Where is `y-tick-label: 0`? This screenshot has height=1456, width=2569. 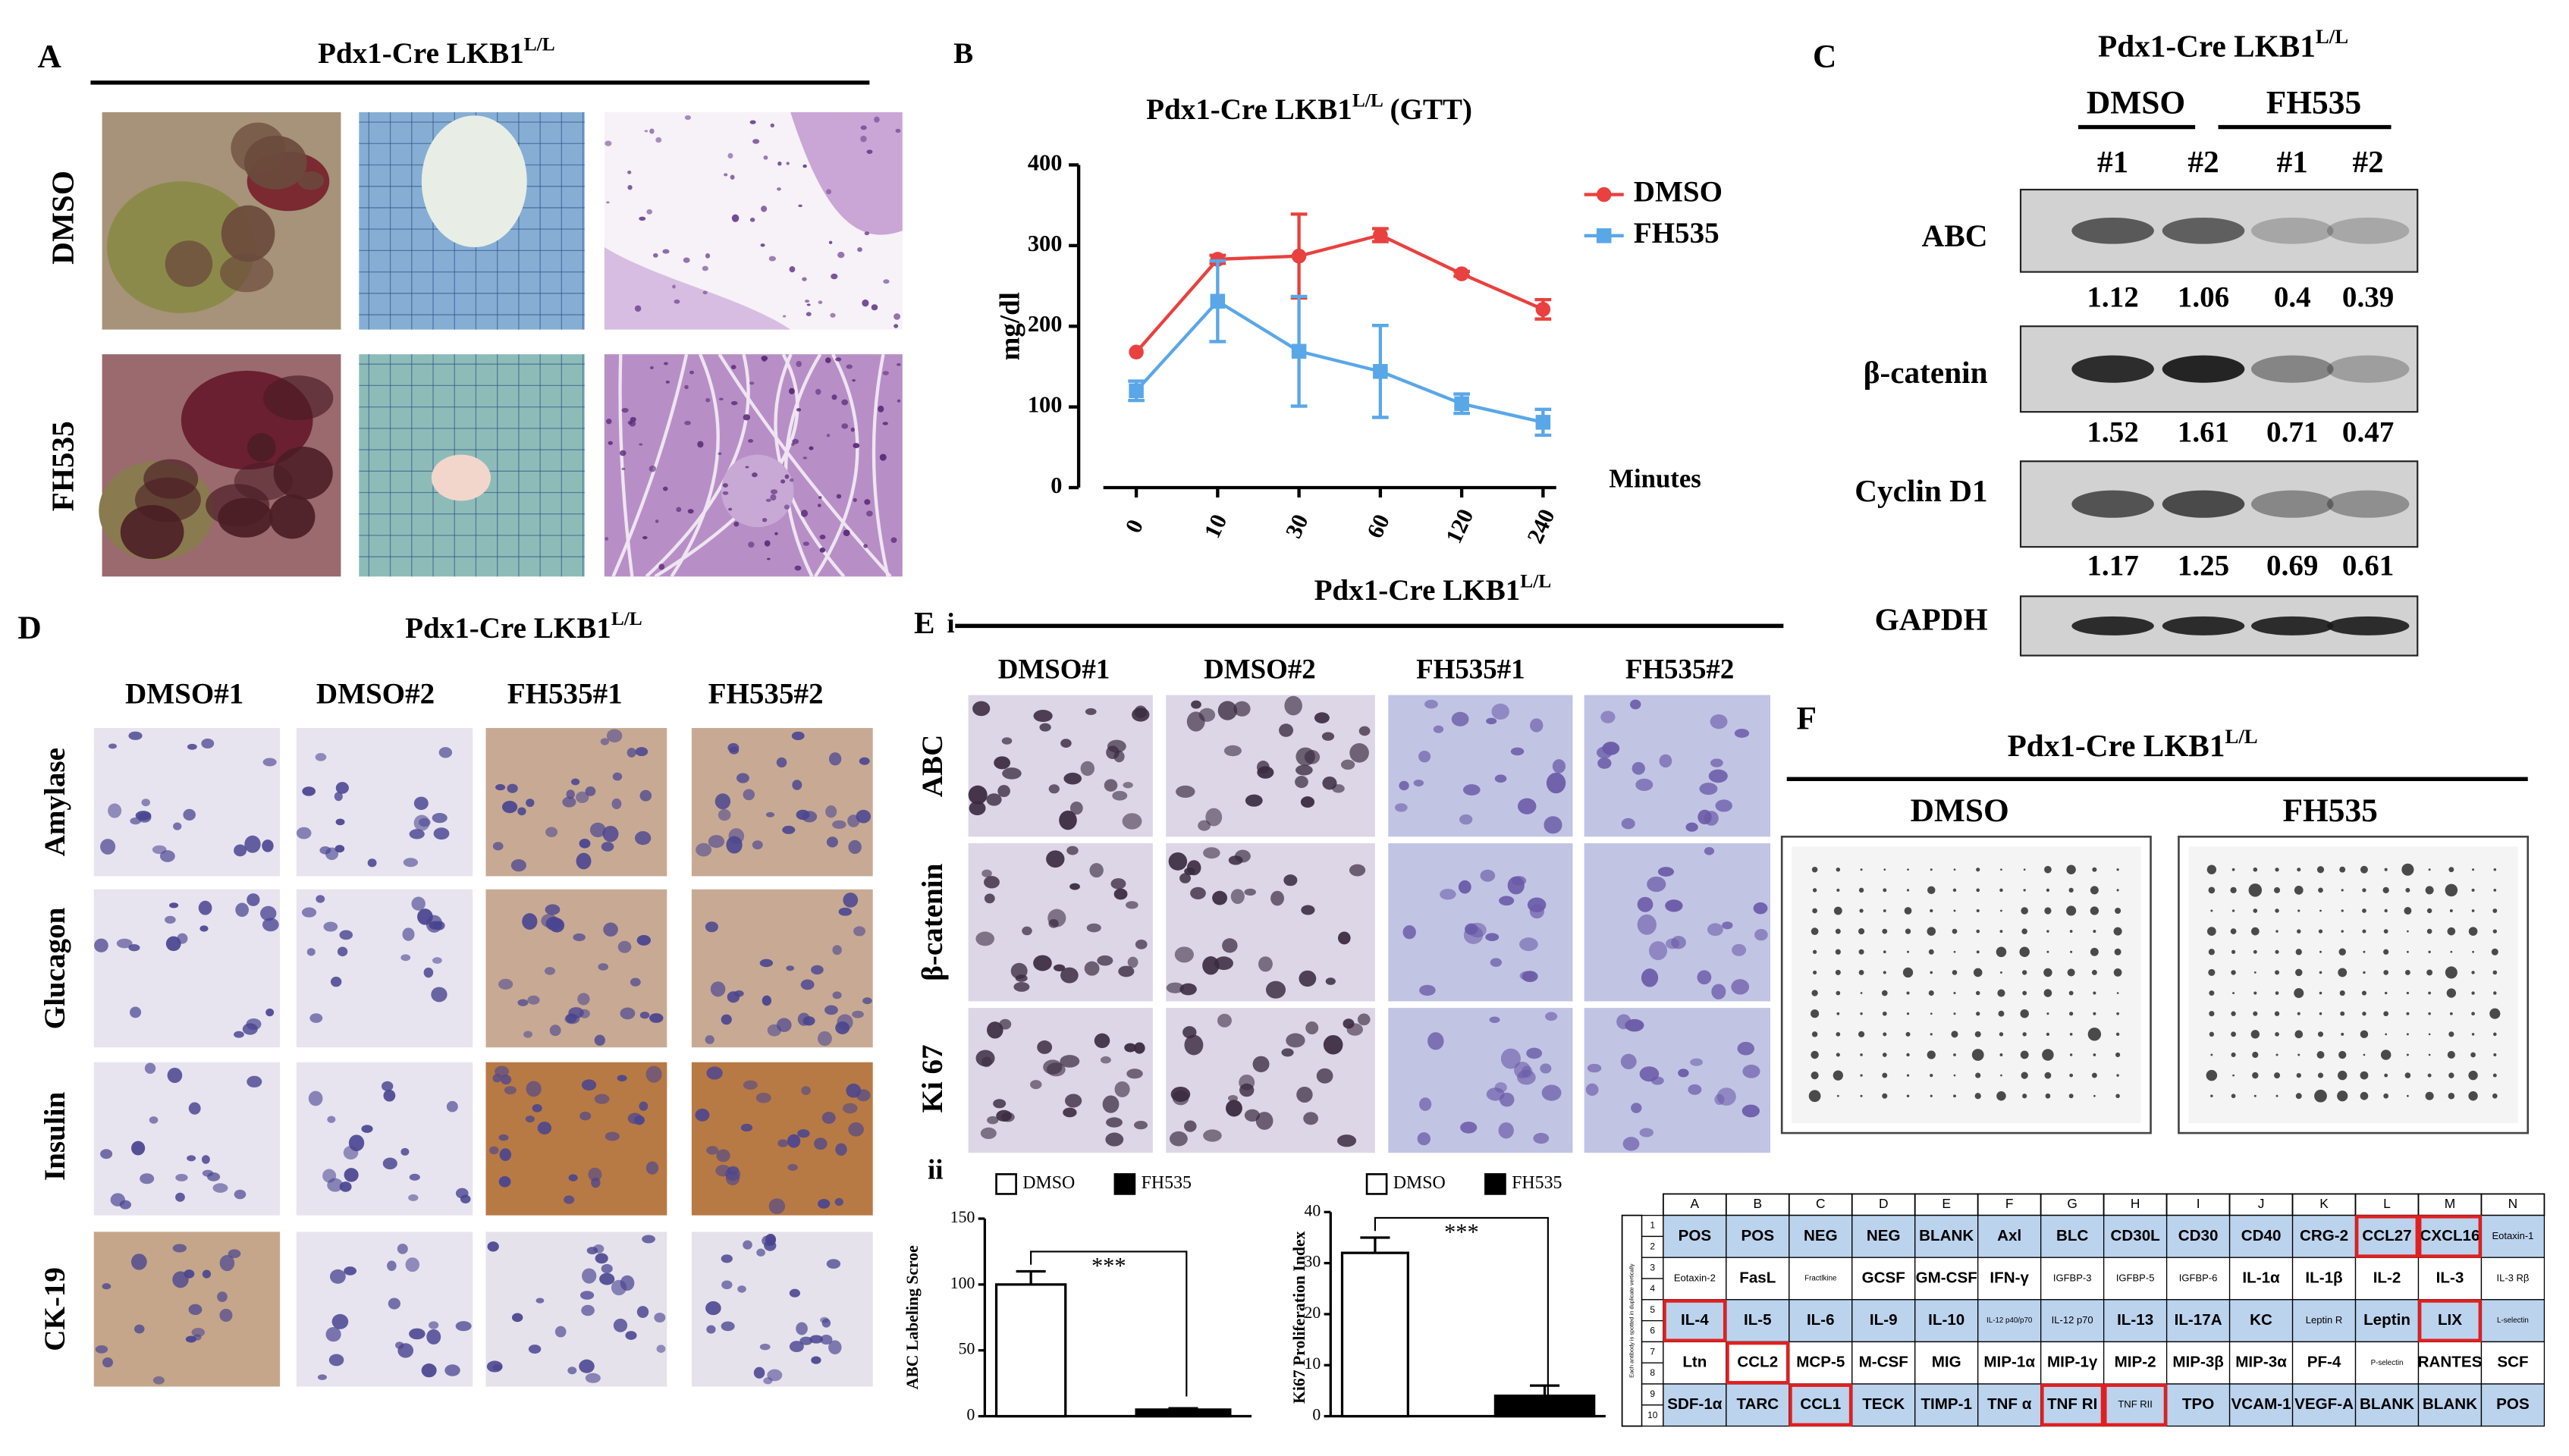
y-tick-label: 0 is located at coordinates (970, 1415).